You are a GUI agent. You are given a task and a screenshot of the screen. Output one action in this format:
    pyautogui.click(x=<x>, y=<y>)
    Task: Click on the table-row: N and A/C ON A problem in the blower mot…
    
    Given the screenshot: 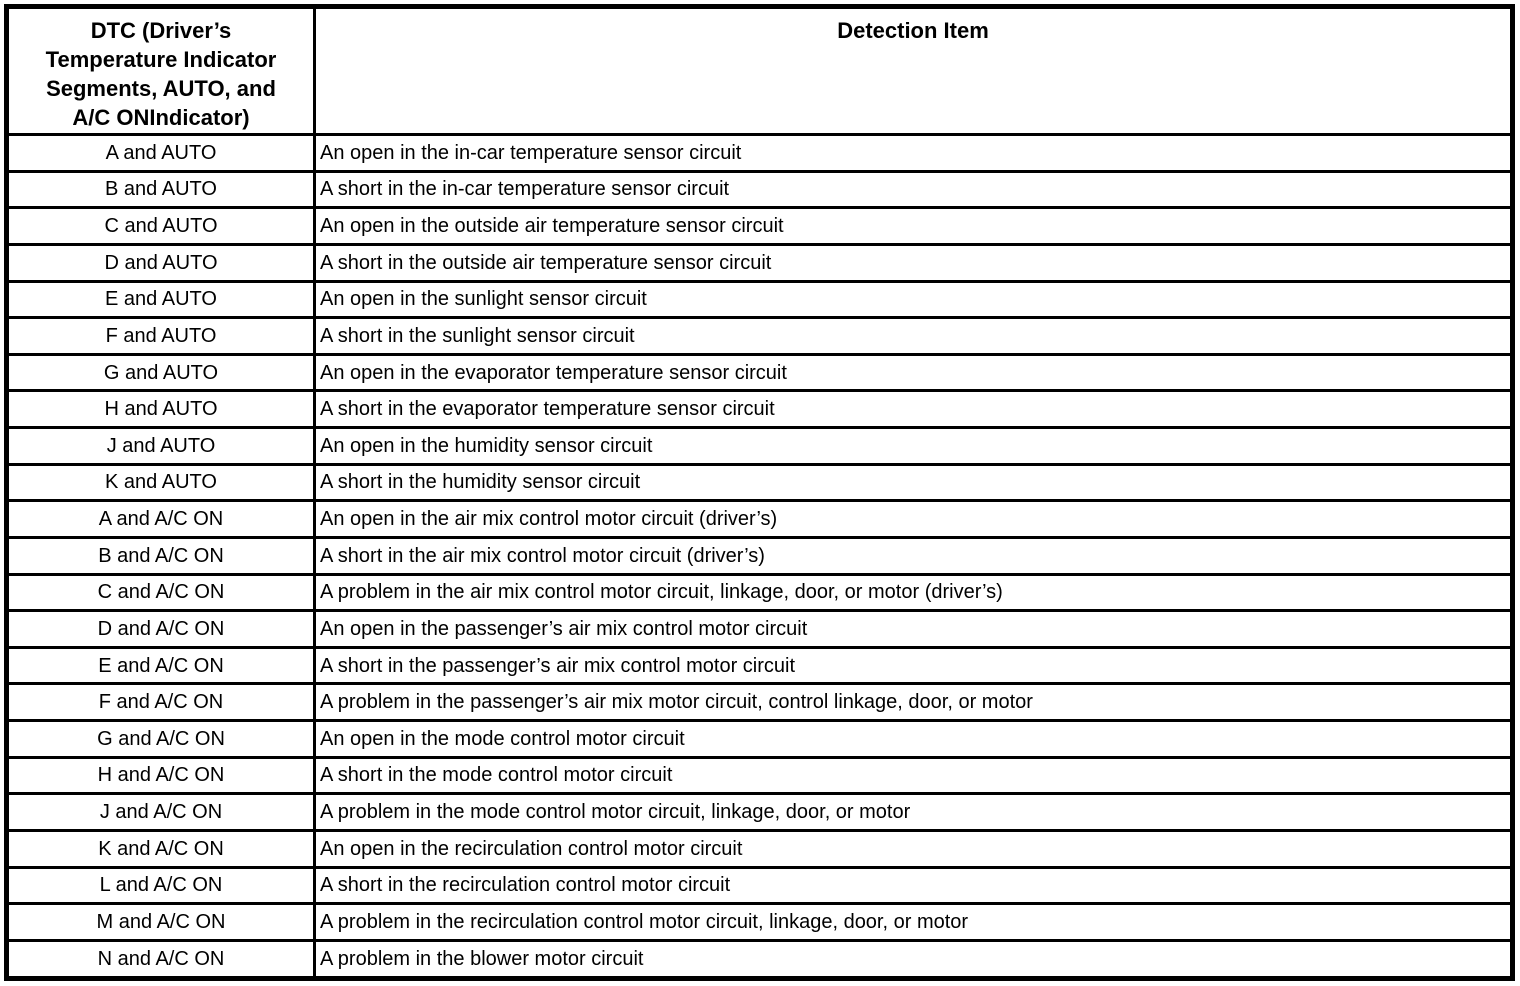 What is the action you would take?
    pyautogui.click(x=759, y=959)
    